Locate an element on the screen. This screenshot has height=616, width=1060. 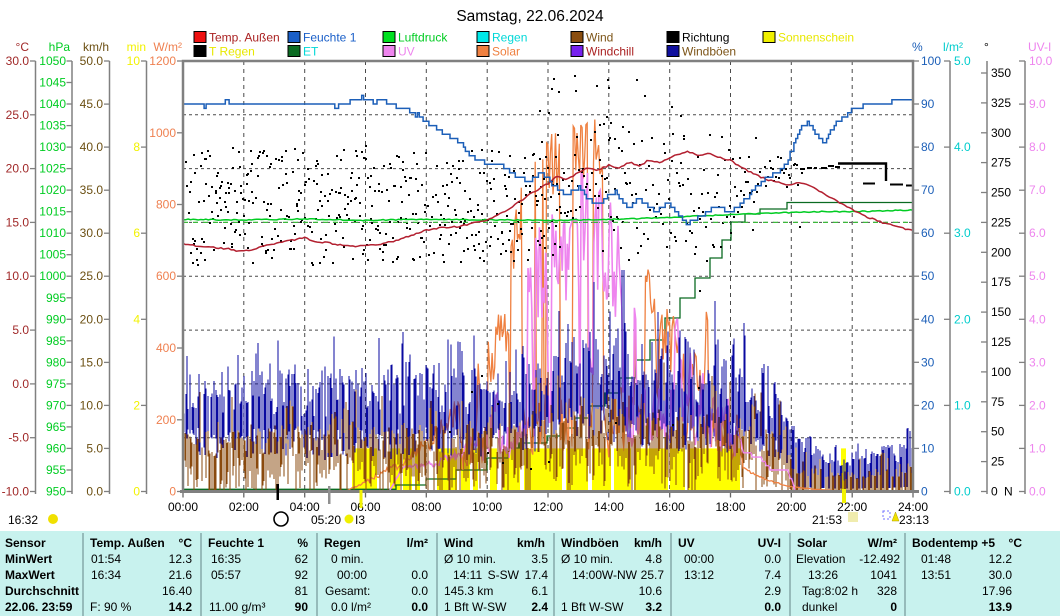
svg-text: 25.0 is located at coordinates (92, 276).